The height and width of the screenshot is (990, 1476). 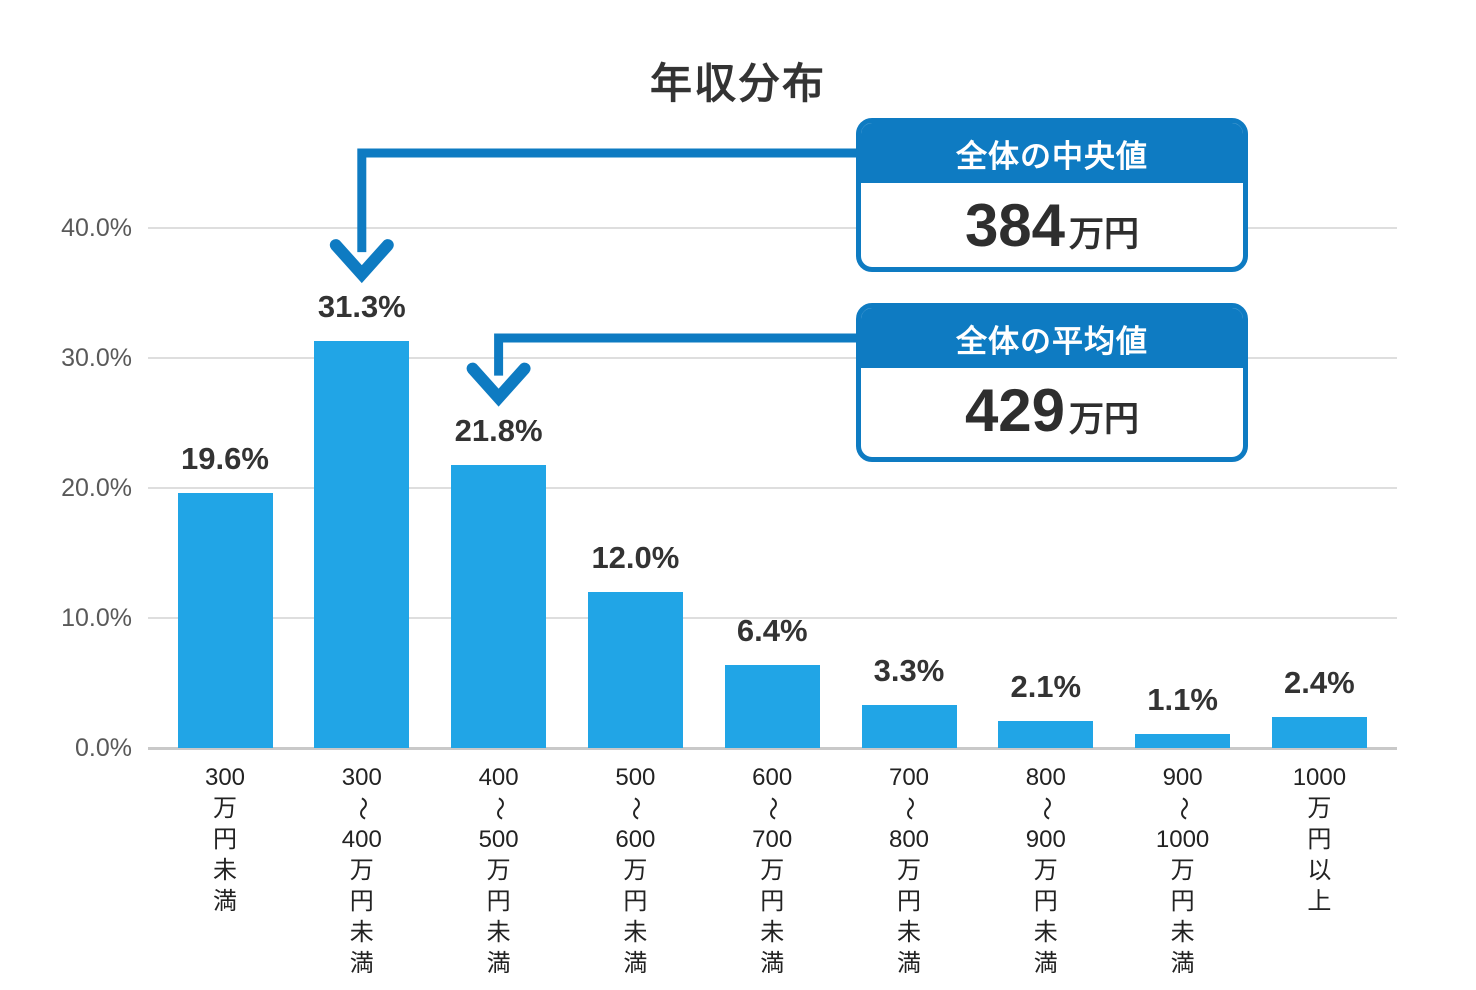 What do you see at coordinates (498, 384) in the screenshot?
I see `average-arrowhead-icon` at bounding box center [498, 384].